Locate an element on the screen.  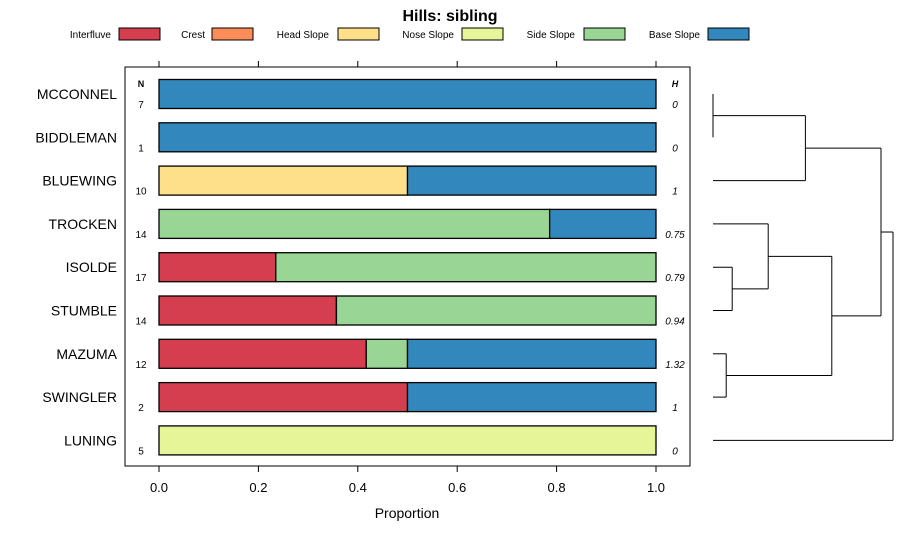
category-label-biddleman: BIDDLEMAN is located at coordinates (76, 137).